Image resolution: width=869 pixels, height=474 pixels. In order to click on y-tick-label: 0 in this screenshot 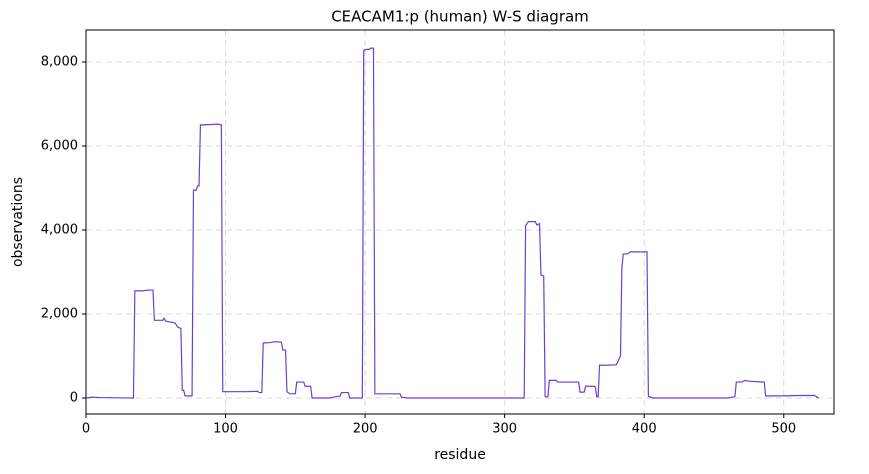, I will do `click(74, 397)`.